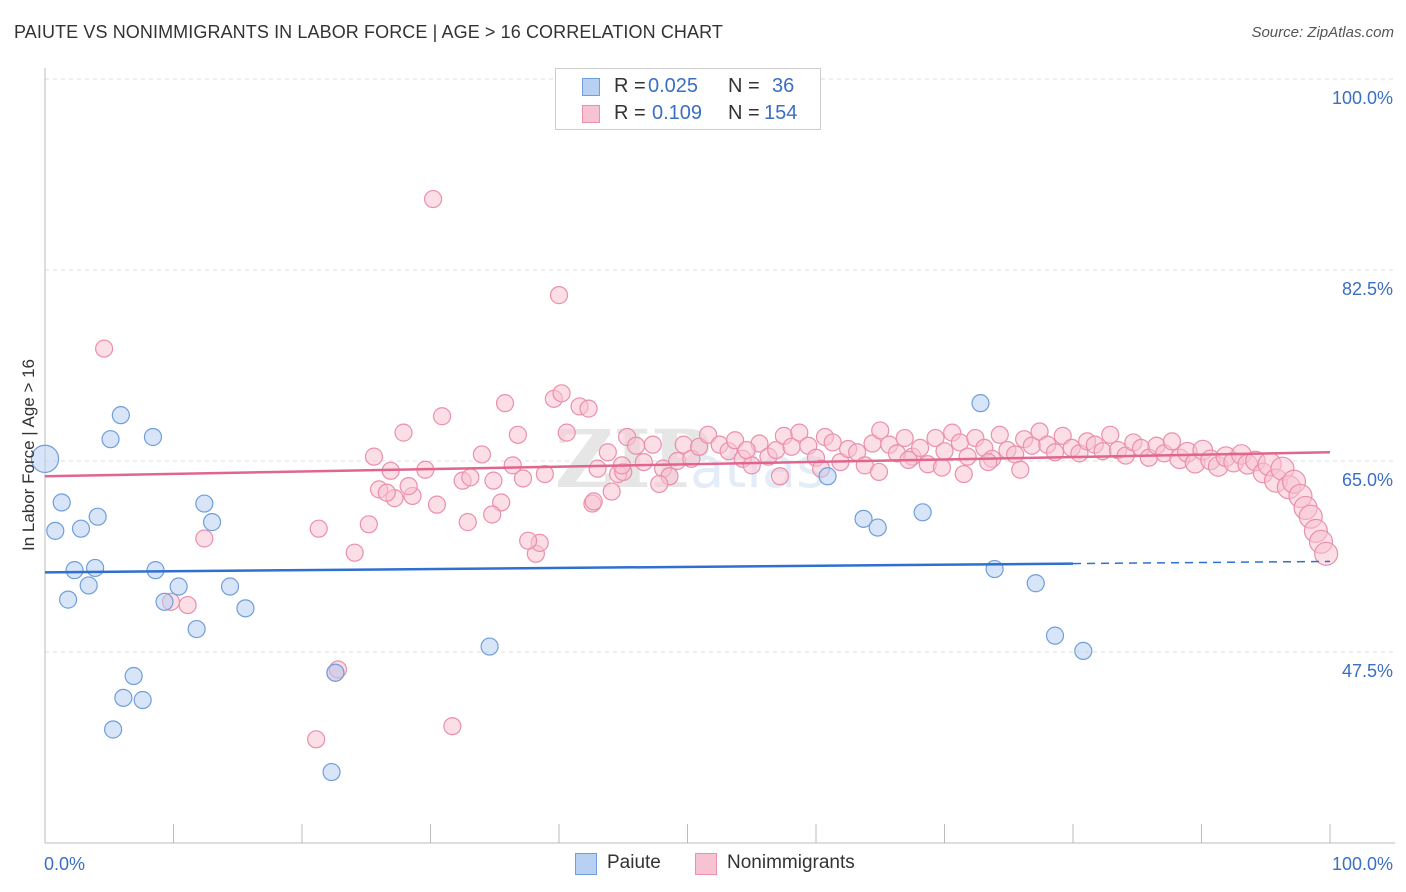  What do you see at coordinates (673, 86) in the screenshot?
I see `paiute-r-value: 0.025` at bounding box center [673, 86].